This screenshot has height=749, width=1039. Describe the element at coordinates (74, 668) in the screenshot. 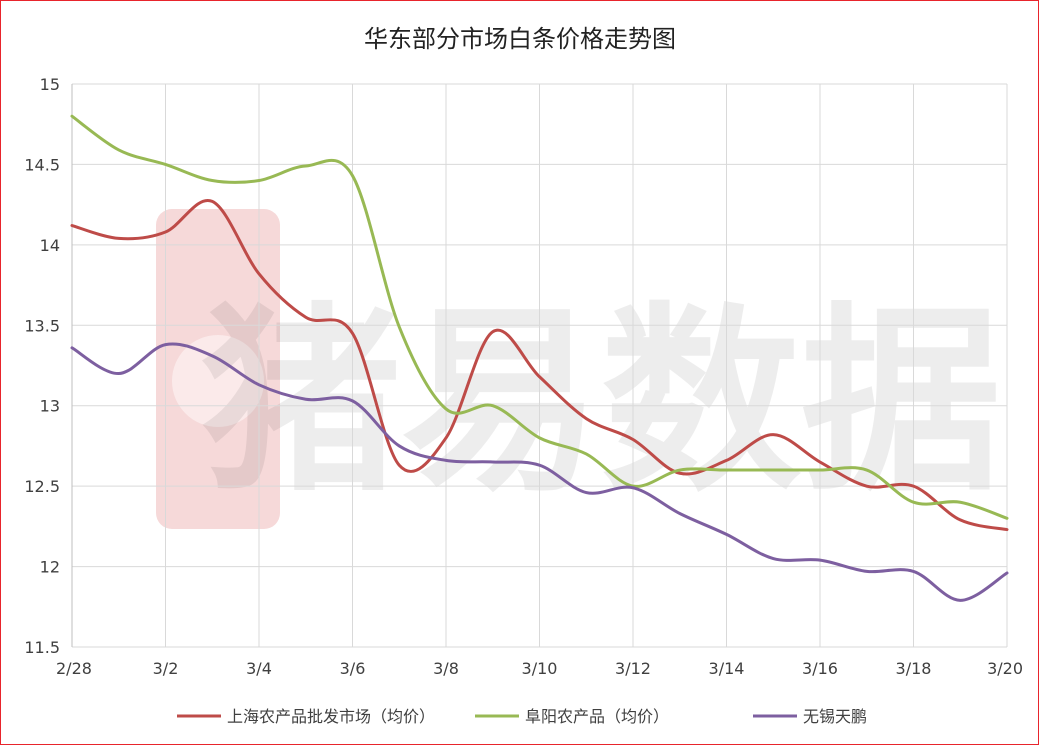

I see `x-tick-label: 2/28` at that location.